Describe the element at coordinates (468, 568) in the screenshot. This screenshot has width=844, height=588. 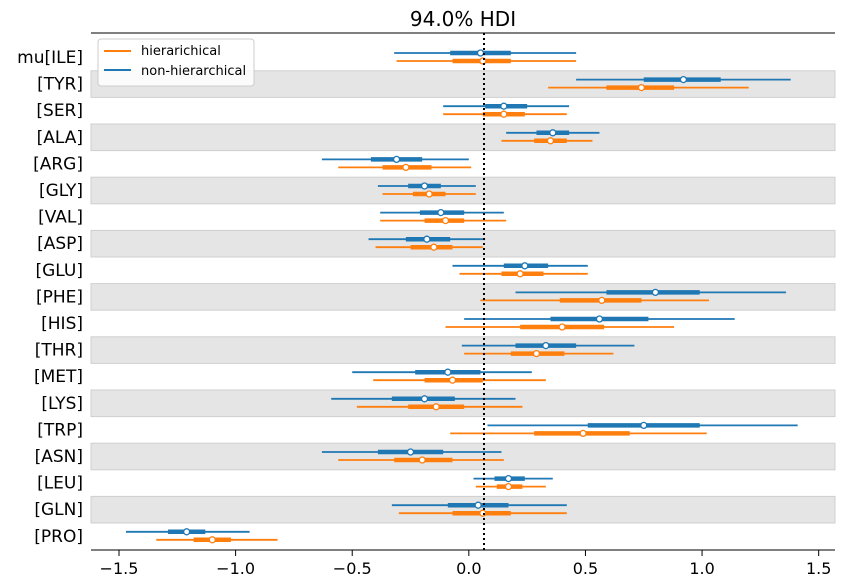
I see `x-tick-label: 0.0` at that location.